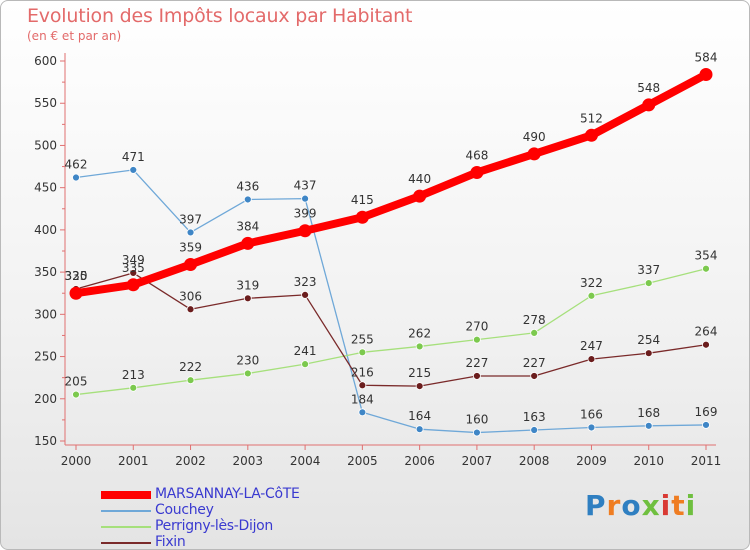 This screenshot has width=750, height=550. I want to click on data-label: 468, so click(476, 155).